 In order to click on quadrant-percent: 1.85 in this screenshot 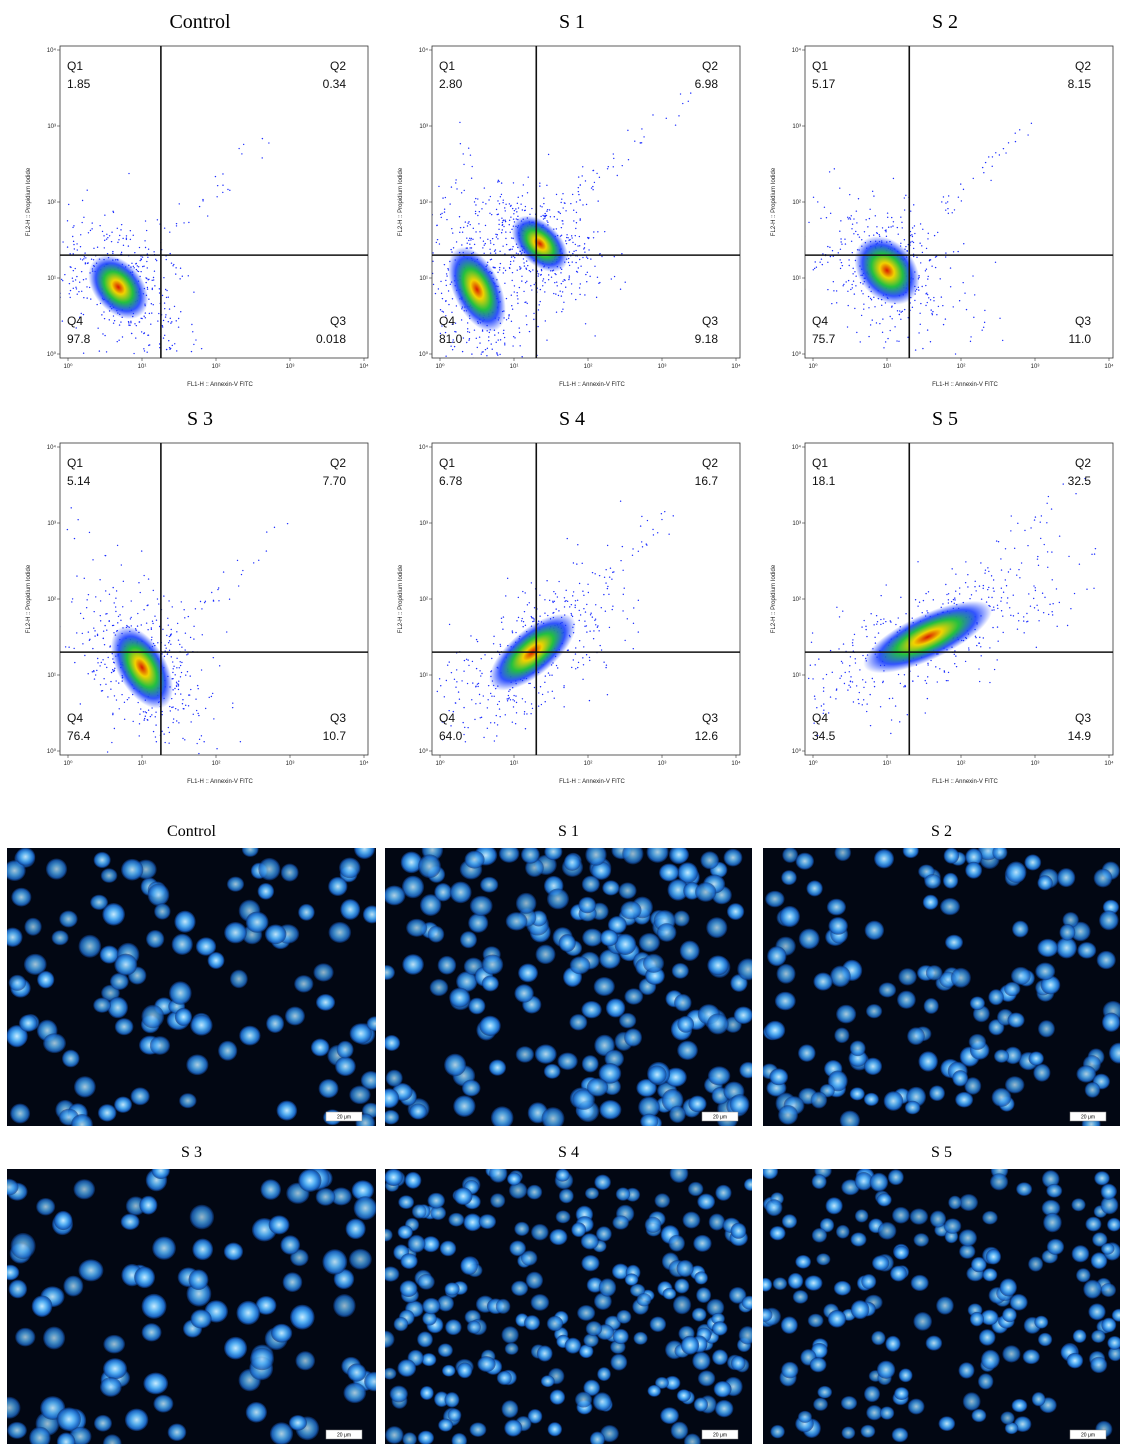, I will do `click(79, 84)`.